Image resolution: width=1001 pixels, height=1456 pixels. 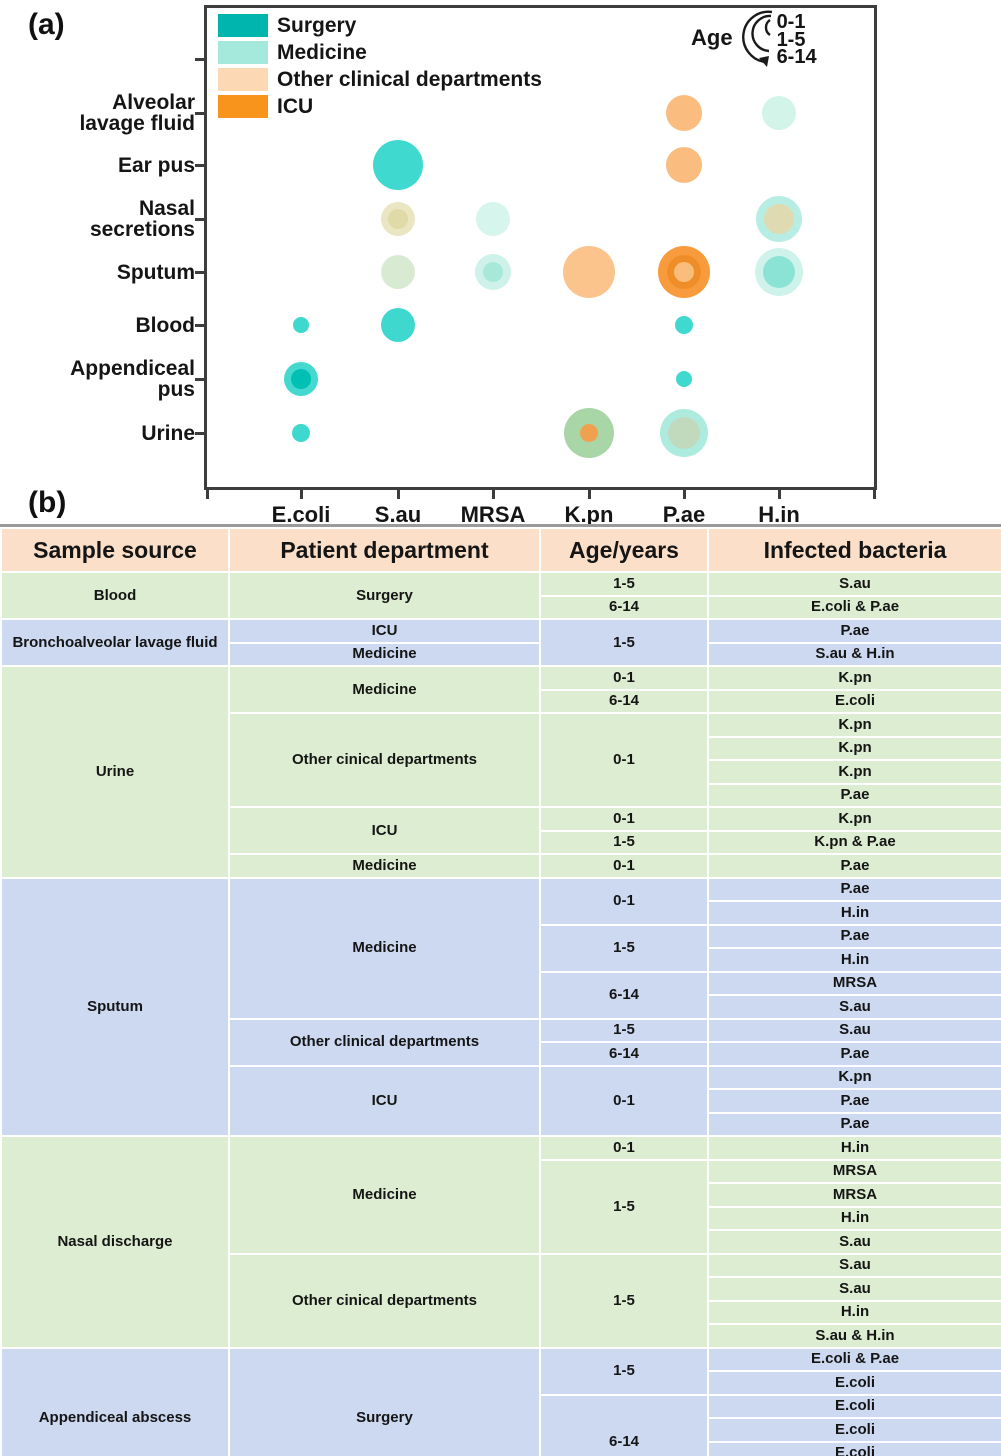 What do you see at coordinates (322, 52) in the screenshot?
I see `legend-label: Medicine` at bounding box center [322, 52].